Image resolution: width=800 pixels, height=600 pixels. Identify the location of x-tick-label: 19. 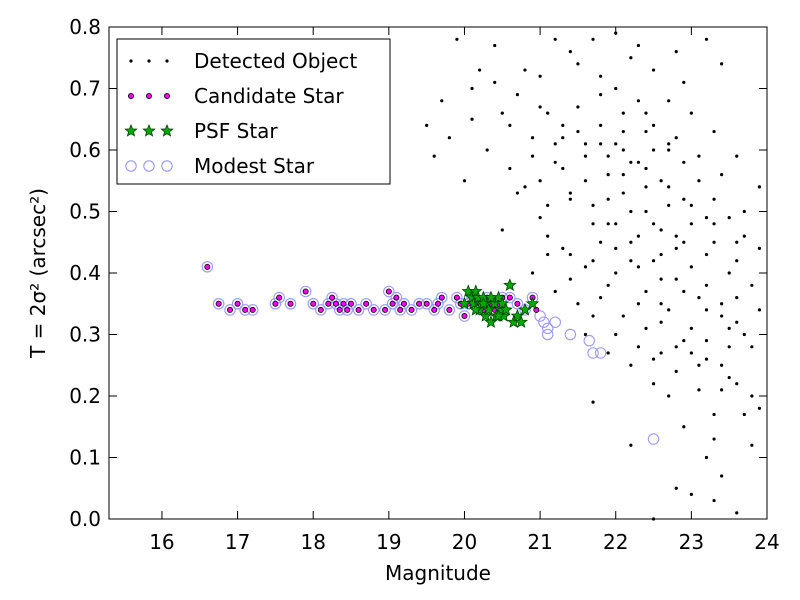
(388, 542).